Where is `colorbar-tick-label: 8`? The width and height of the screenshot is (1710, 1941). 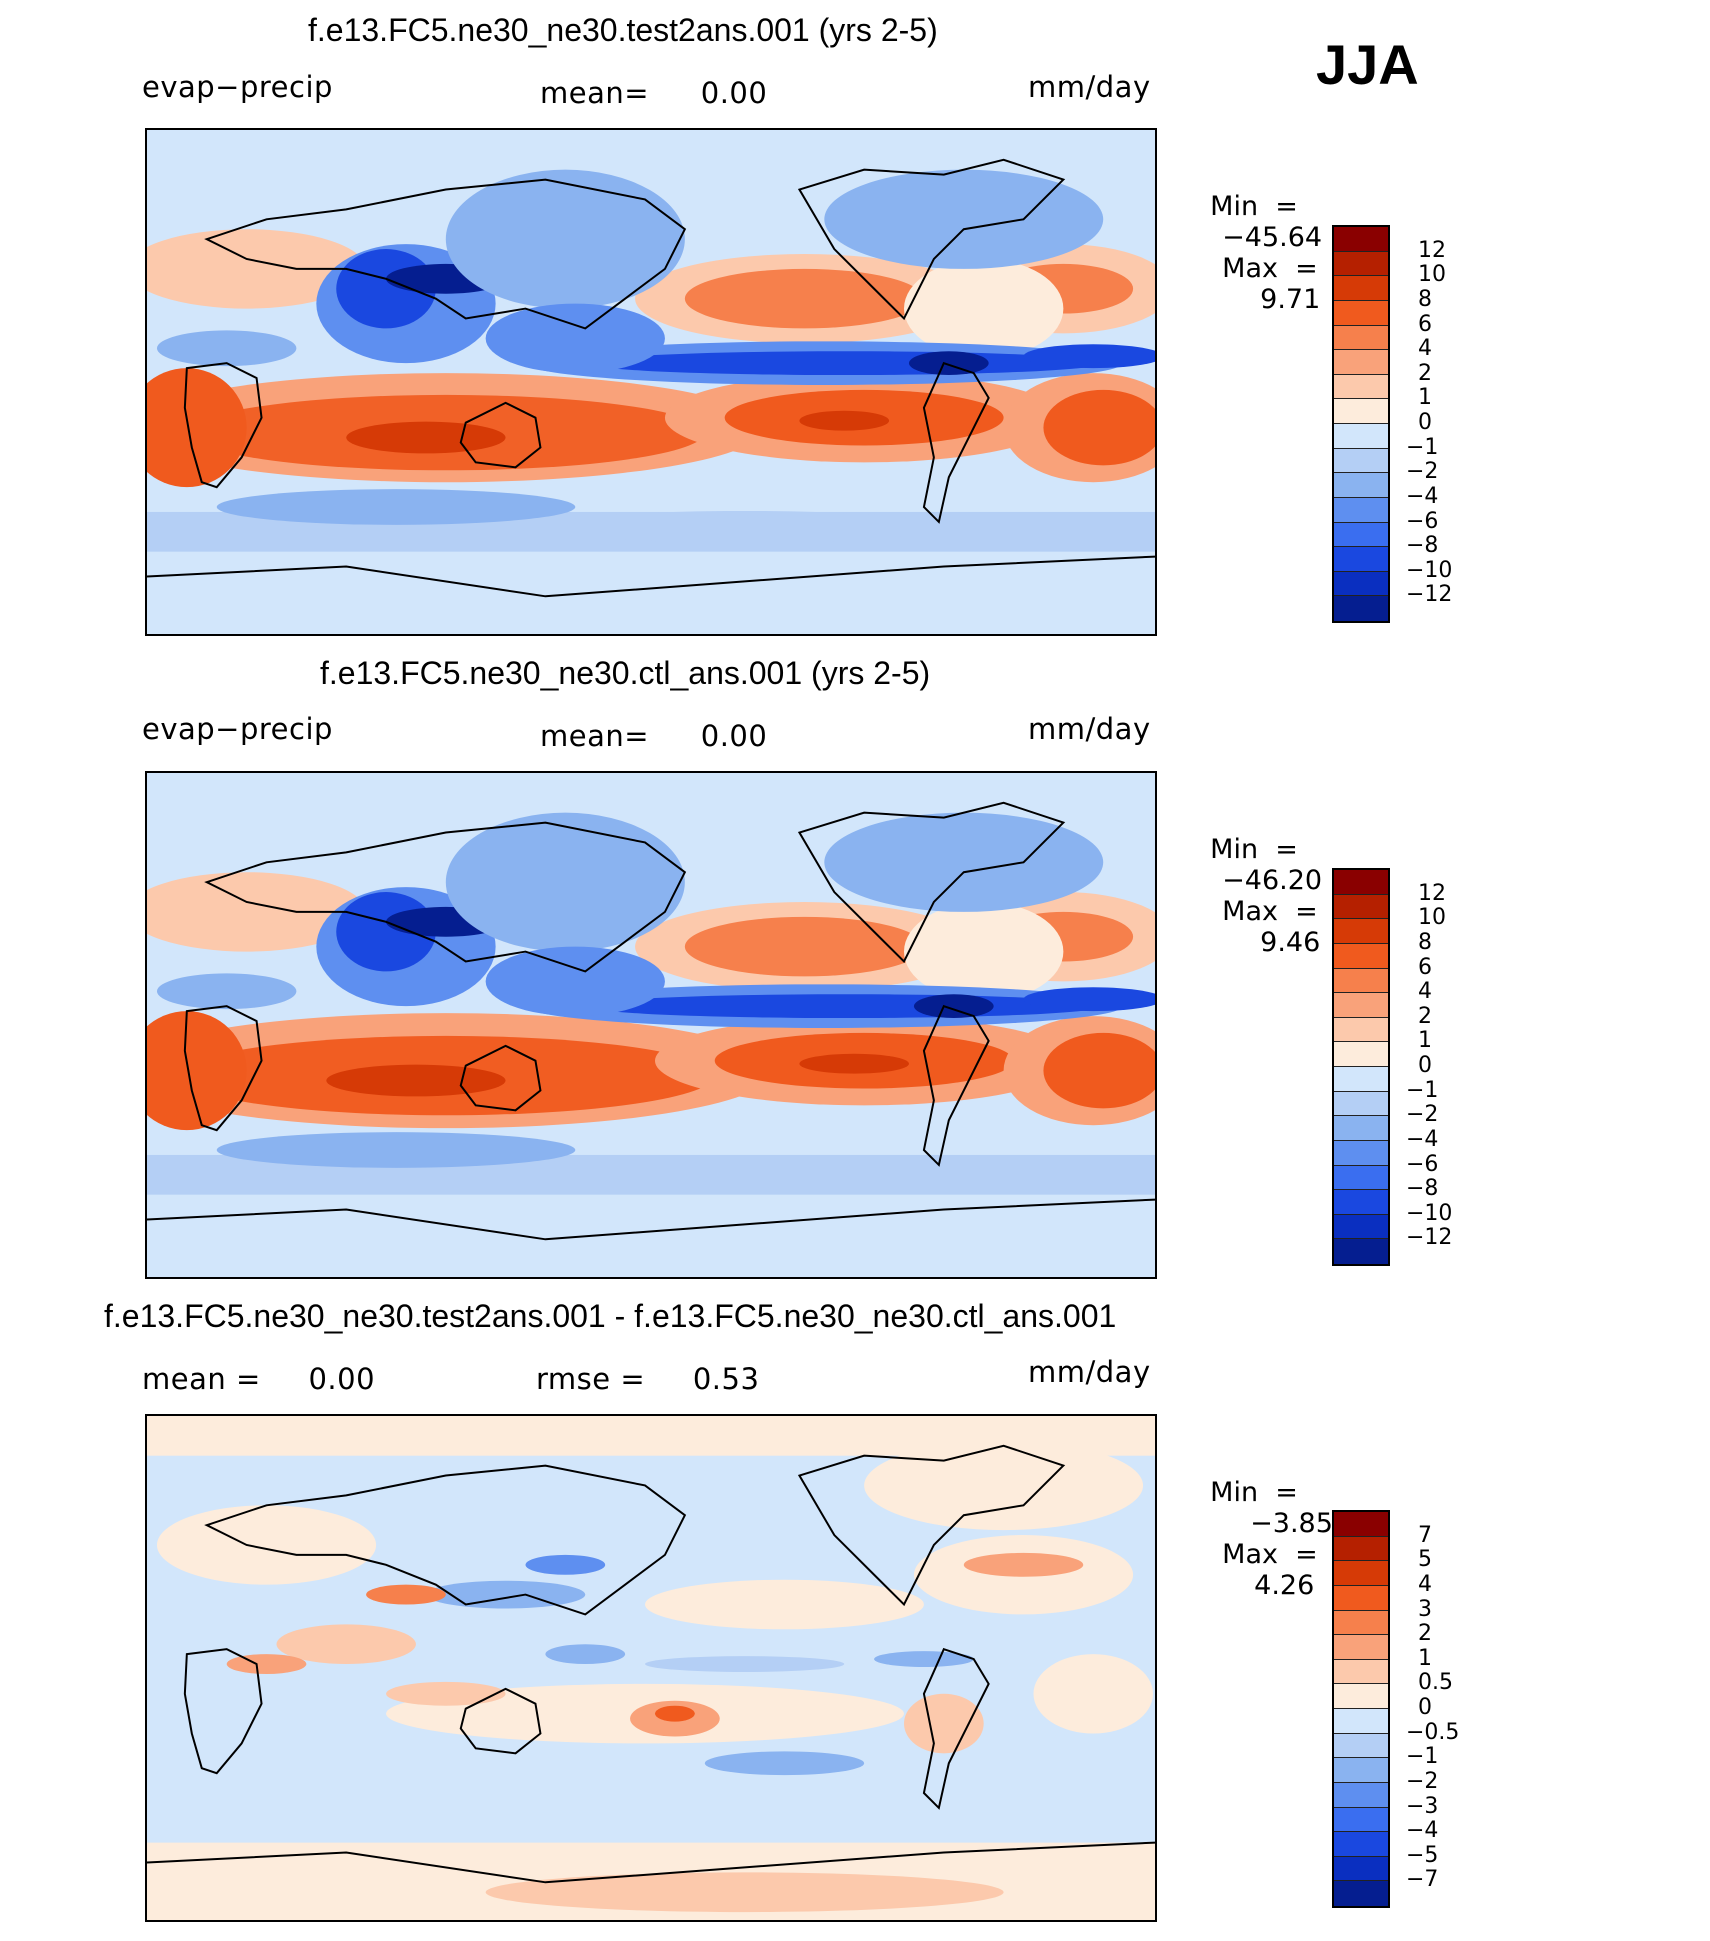 colorbar-tick-label: 8 is located at coordinates (1425, 942).